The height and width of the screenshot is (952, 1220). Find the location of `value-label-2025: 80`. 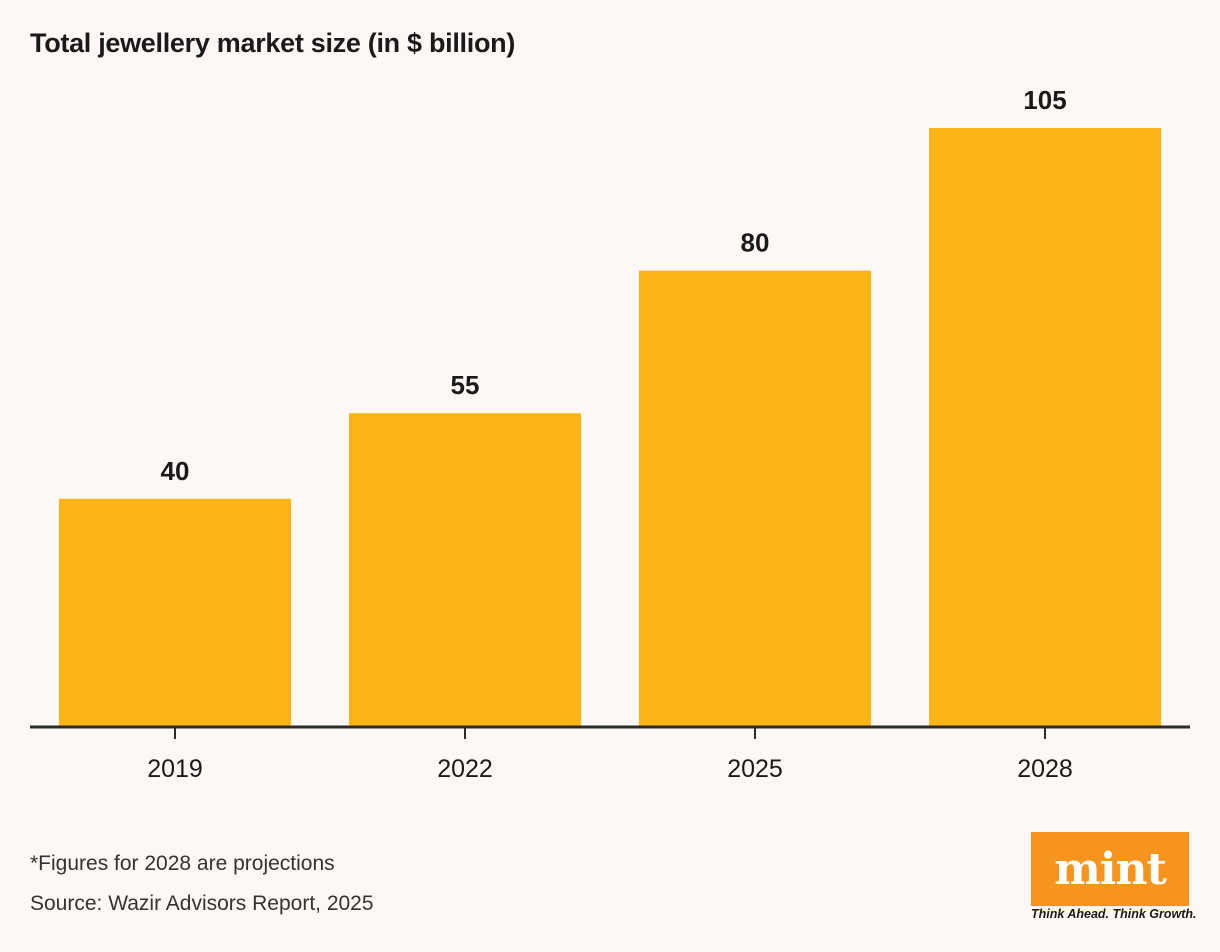

value-label-2025: 80 is located at coordinates (755, 243).